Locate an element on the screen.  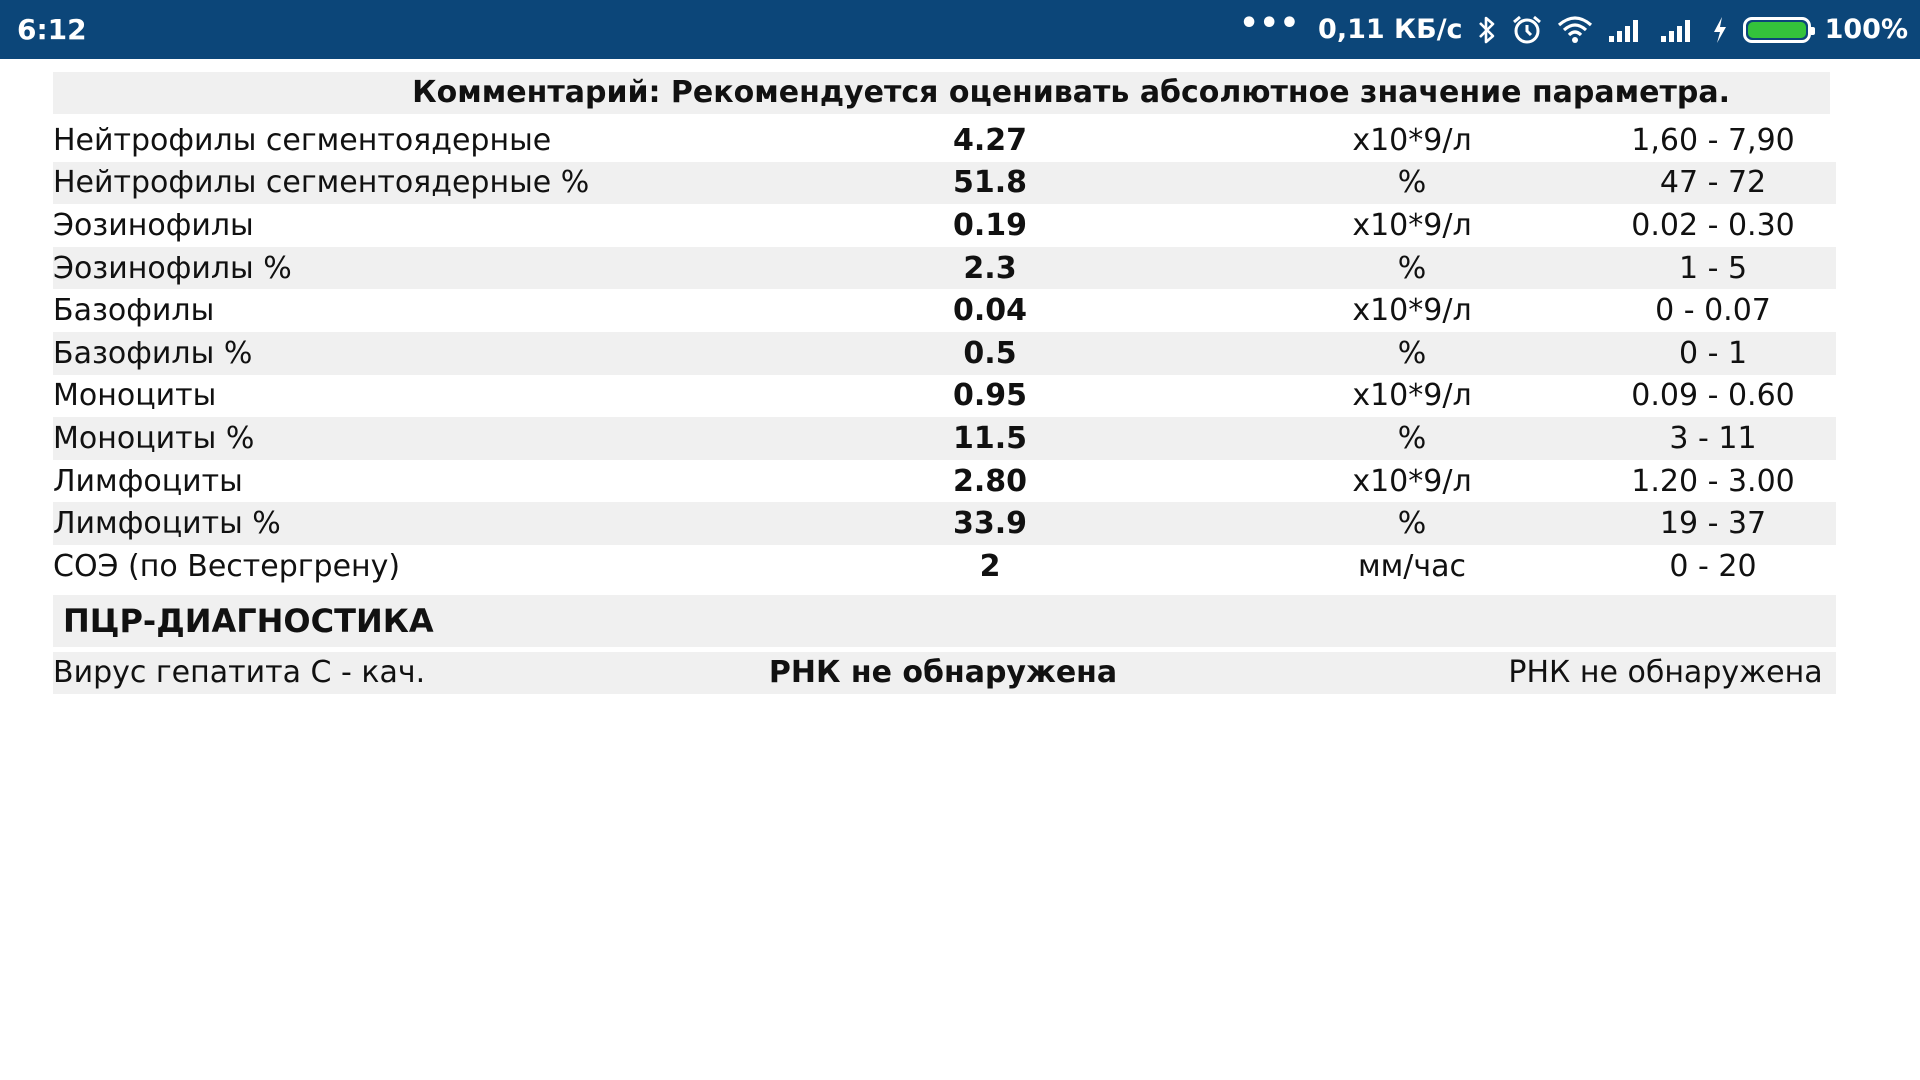
result-value: 0.5 is located at coordinates (990, 353).